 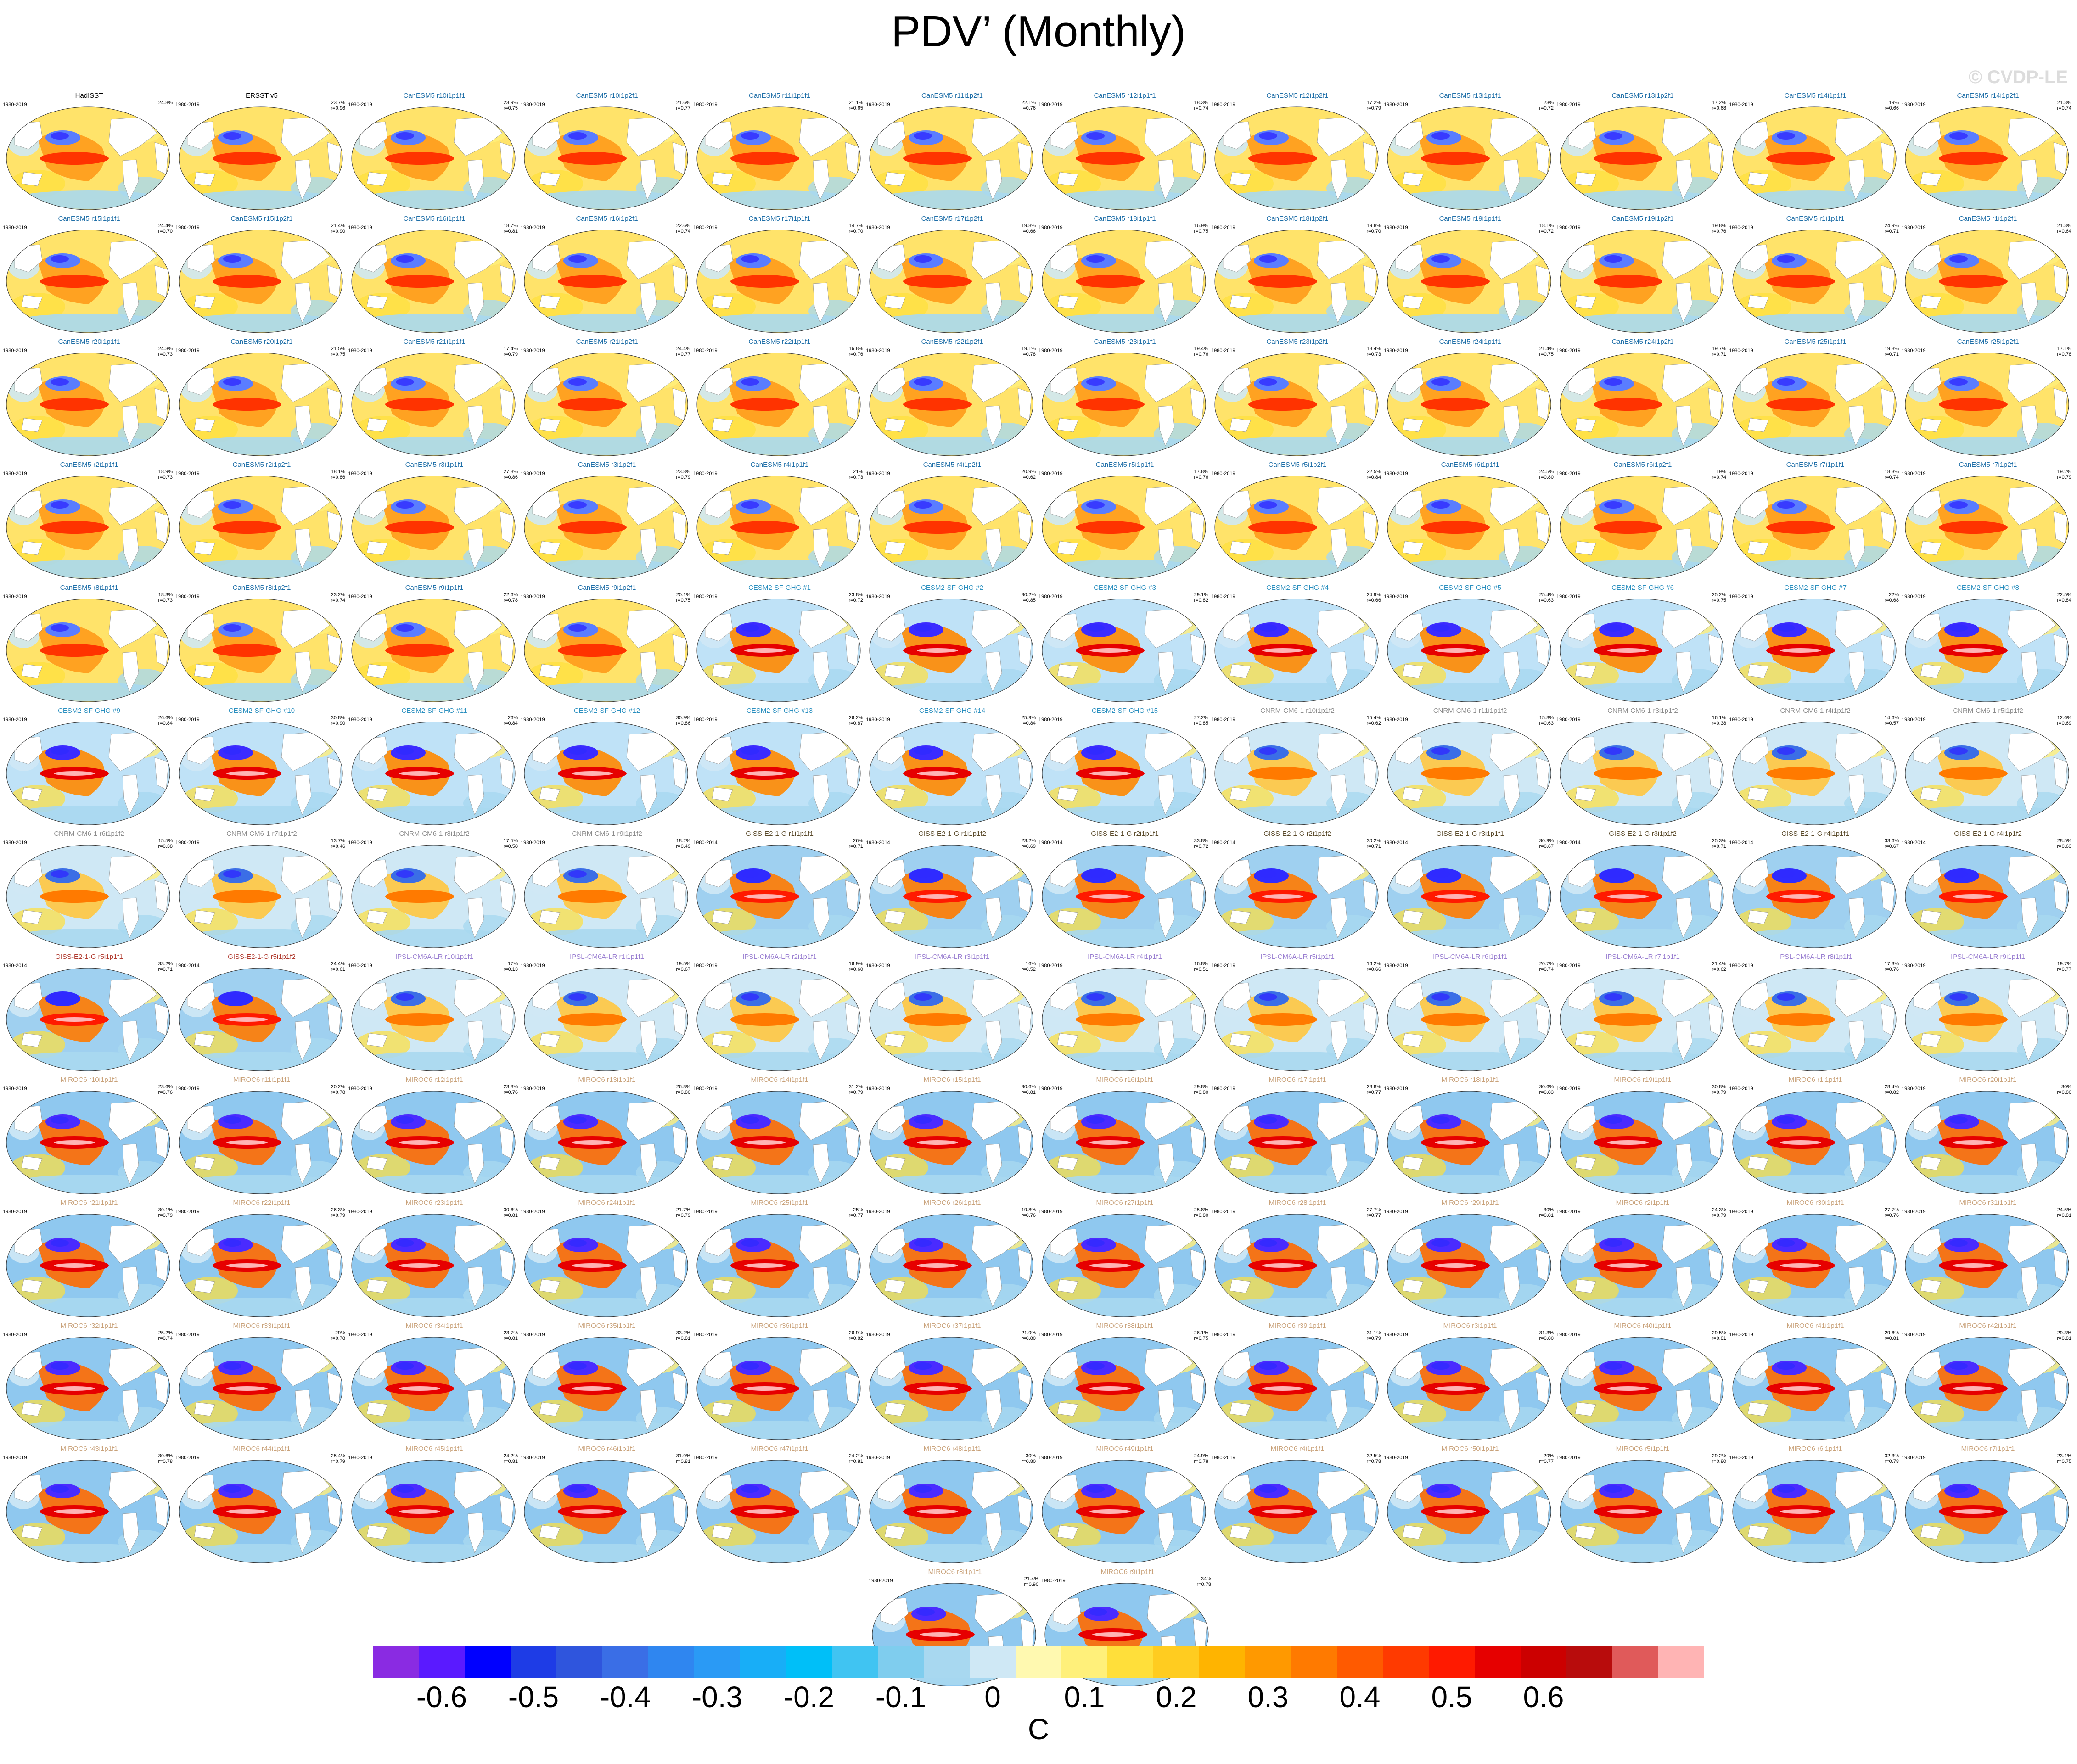 I want to click on panel-stats: 33.8% r=0.72, so click(x=1201, y=843).